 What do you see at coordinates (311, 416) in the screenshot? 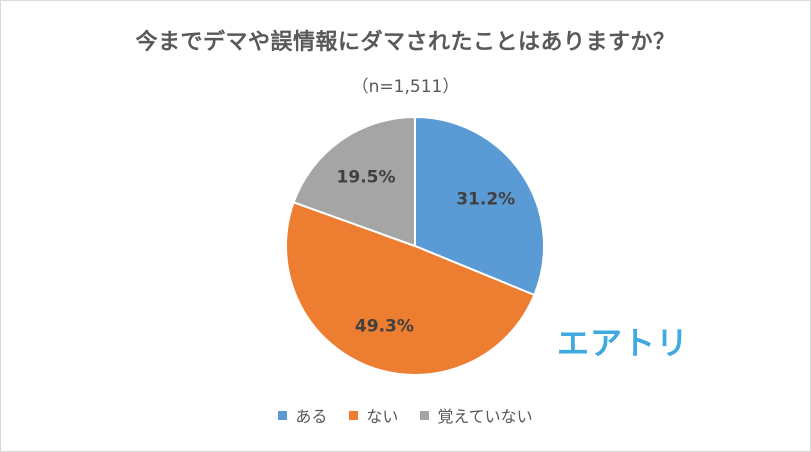
I see `legend-label: ある` at bounding box center [311, 416].